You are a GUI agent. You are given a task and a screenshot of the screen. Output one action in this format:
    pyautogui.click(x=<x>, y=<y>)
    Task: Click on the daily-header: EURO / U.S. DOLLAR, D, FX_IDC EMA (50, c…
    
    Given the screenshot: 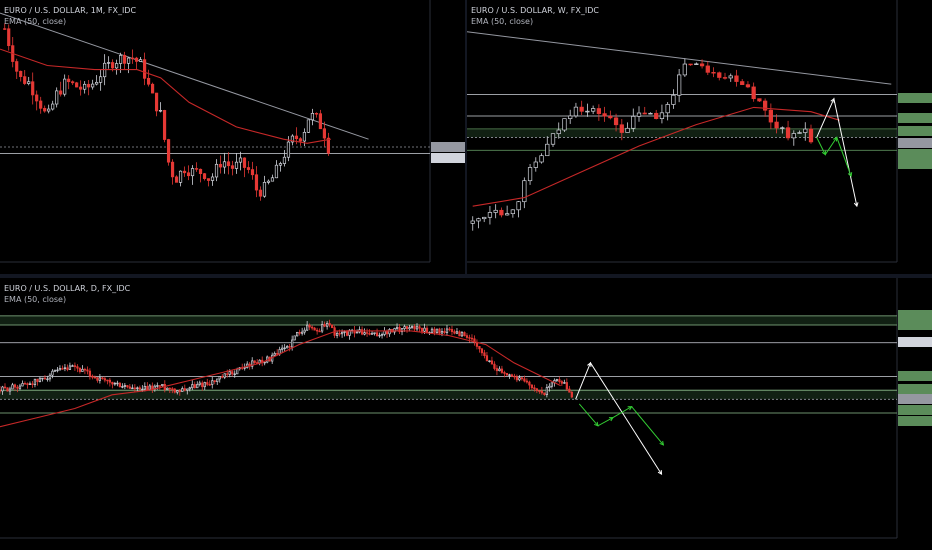 What is the action you would take?
    pyautogui.click(x=67, y=294)
    